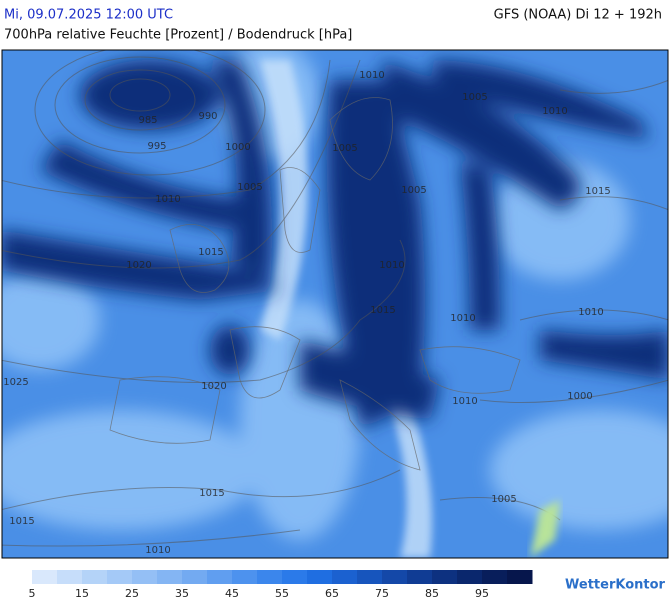  I want to click on legend-label: 5, so click(32, 593).